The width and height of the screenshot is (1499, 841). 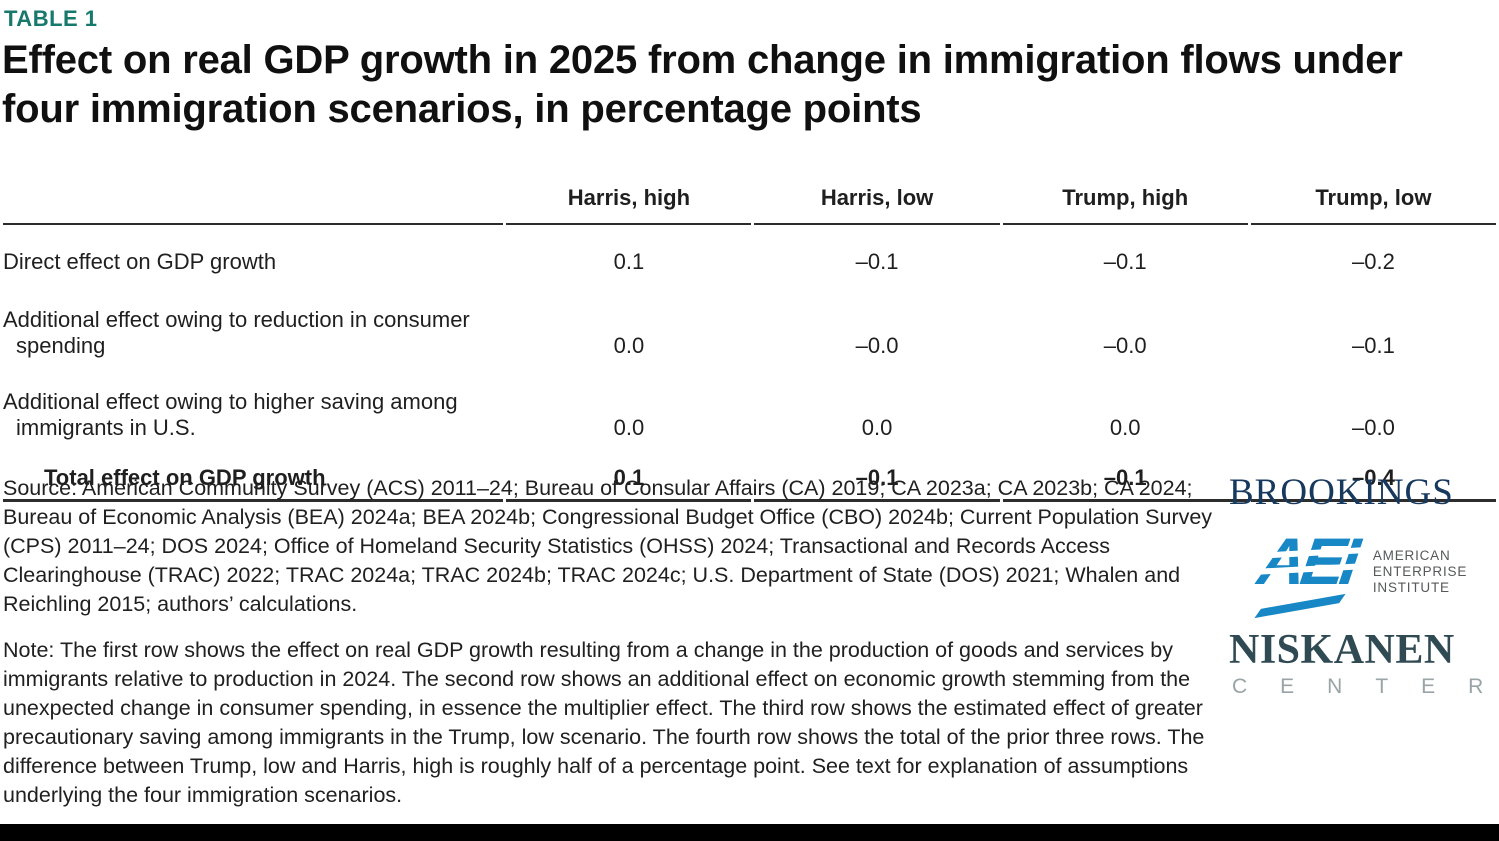 What do you see at coordinates (877, 196) in the screenshot?
I see `column-header-harris-low: Harris, low` at bounding box center [877, 196].